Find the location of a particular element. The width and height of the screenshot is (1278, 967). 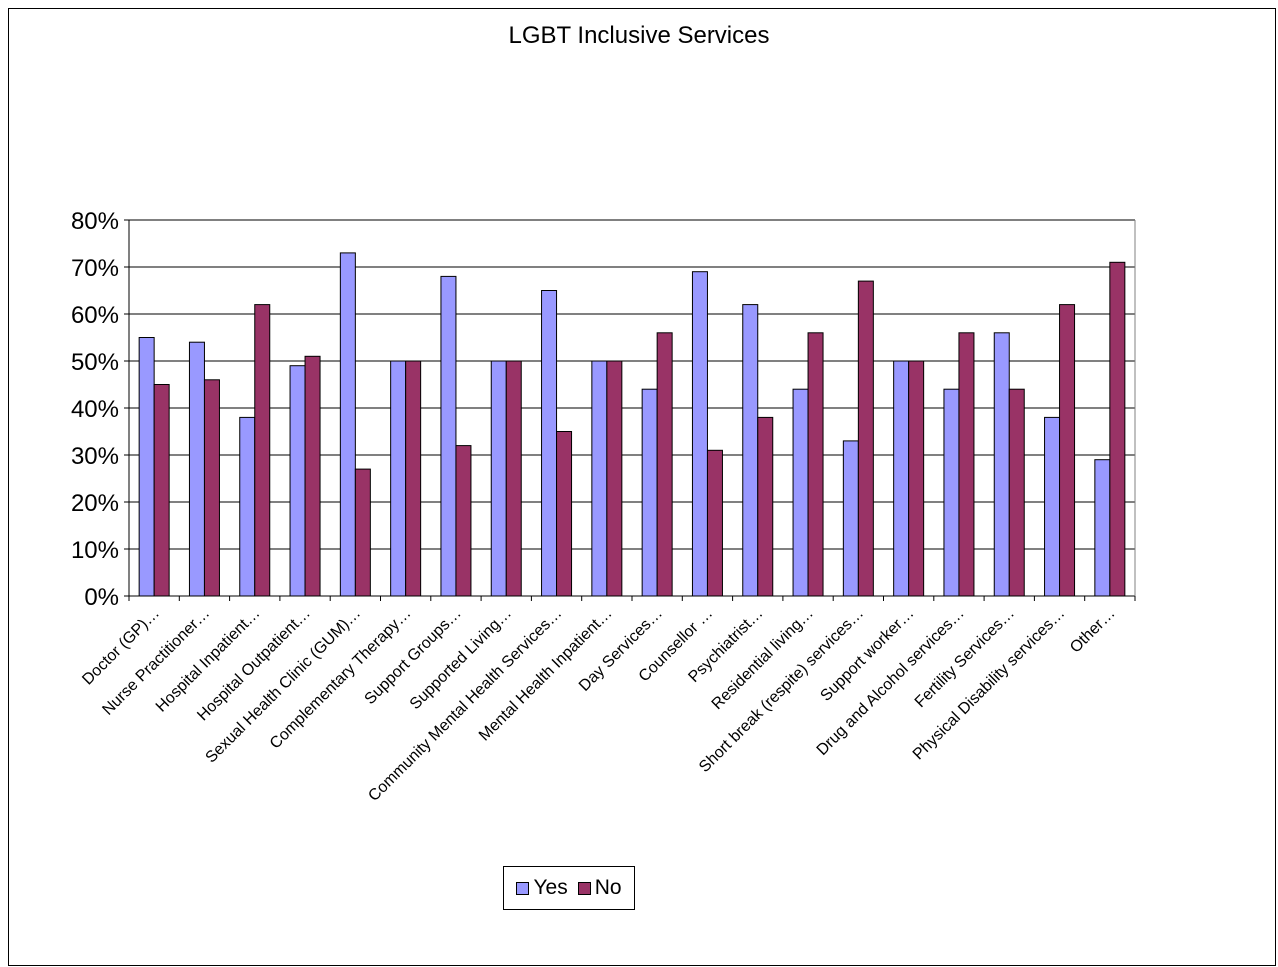

legend-swatch-yes is located at coordinates (523, 888).